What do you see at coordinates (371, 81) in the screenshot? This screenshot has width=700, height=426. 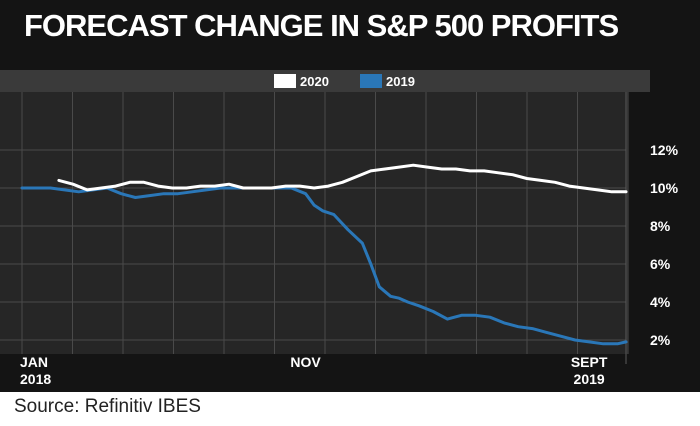 I see `legend-swatch-2019` at bounding box center [371, 81].